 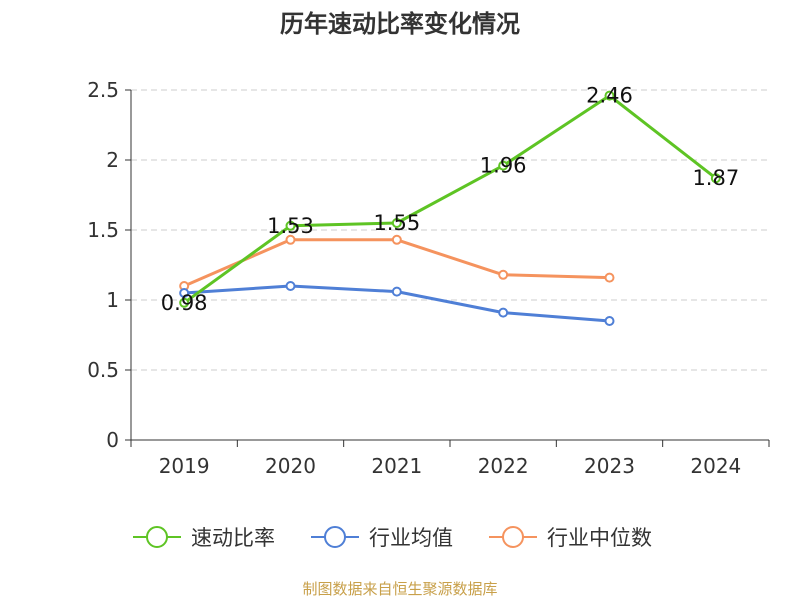 I want to click on data-label: 0.98, so click(x=184, y=303).